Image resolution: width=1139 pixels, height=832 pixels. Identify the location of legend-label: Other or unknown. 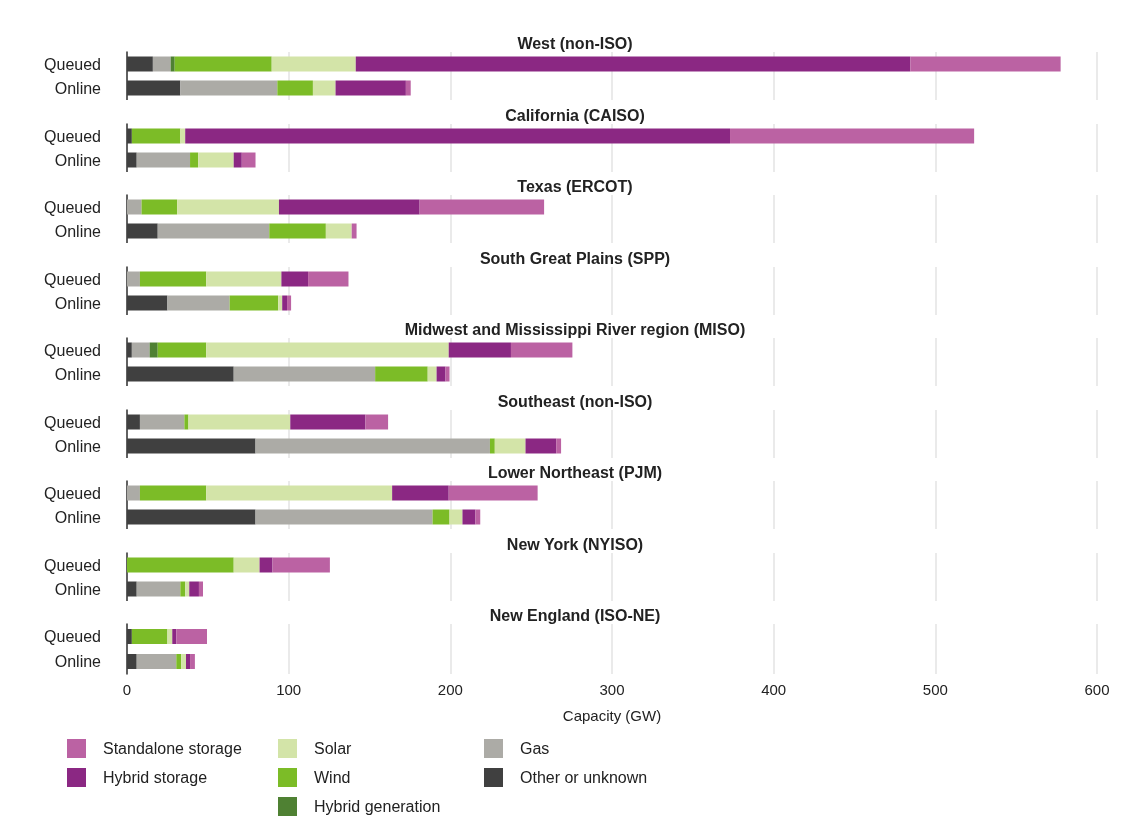
(584, 777).